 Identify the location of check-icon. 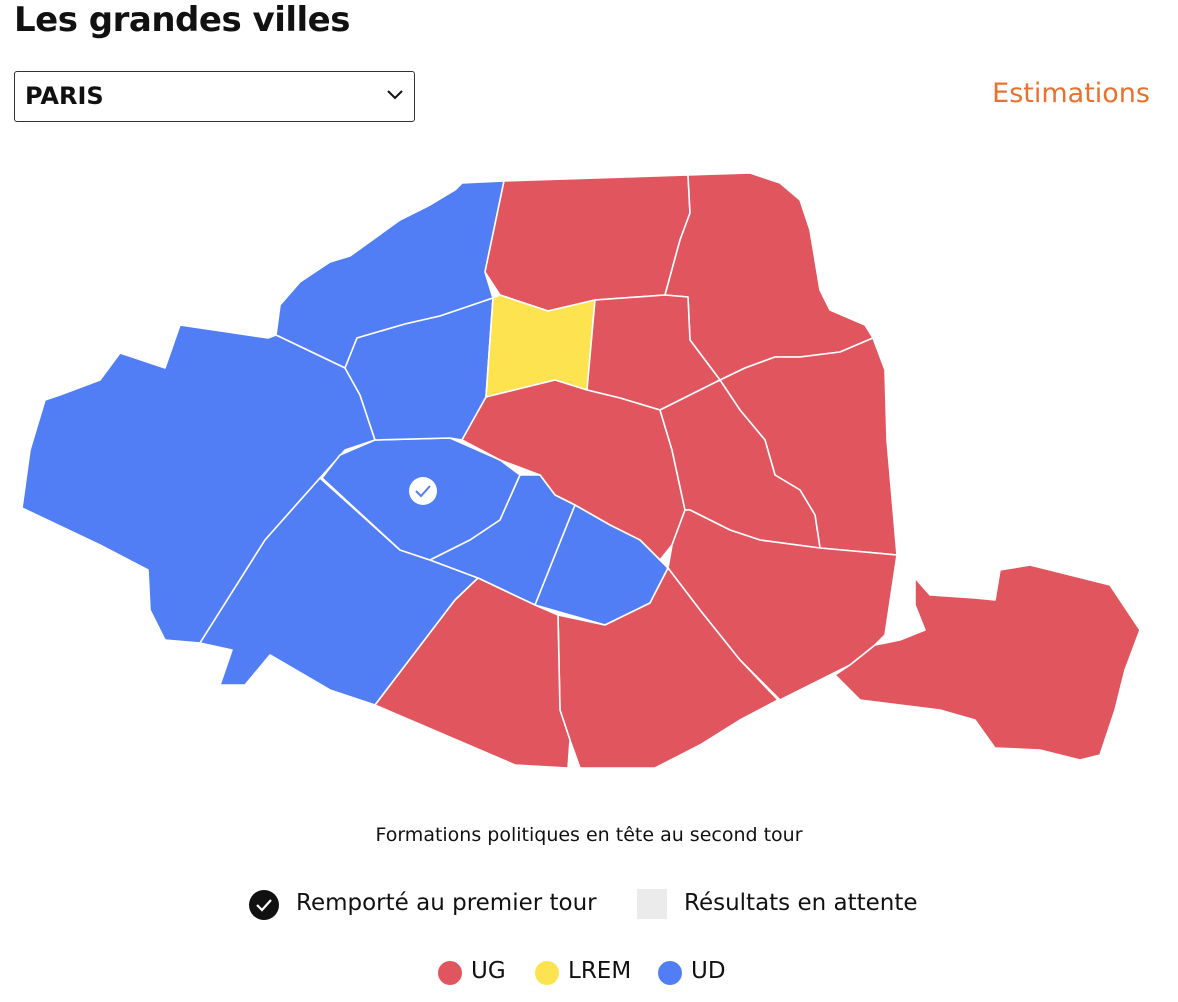
(264, 905).